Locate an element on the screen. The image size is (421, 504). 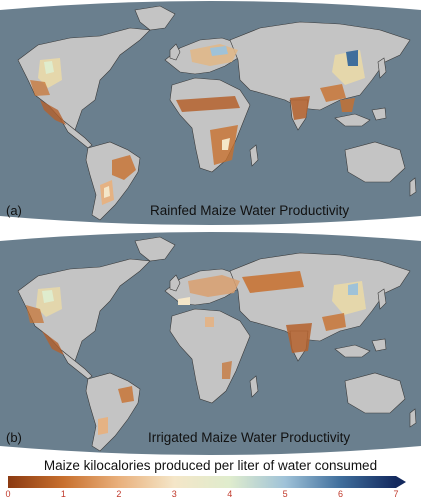
colorbar-tick: 7 is located at coordinates (396, 494).